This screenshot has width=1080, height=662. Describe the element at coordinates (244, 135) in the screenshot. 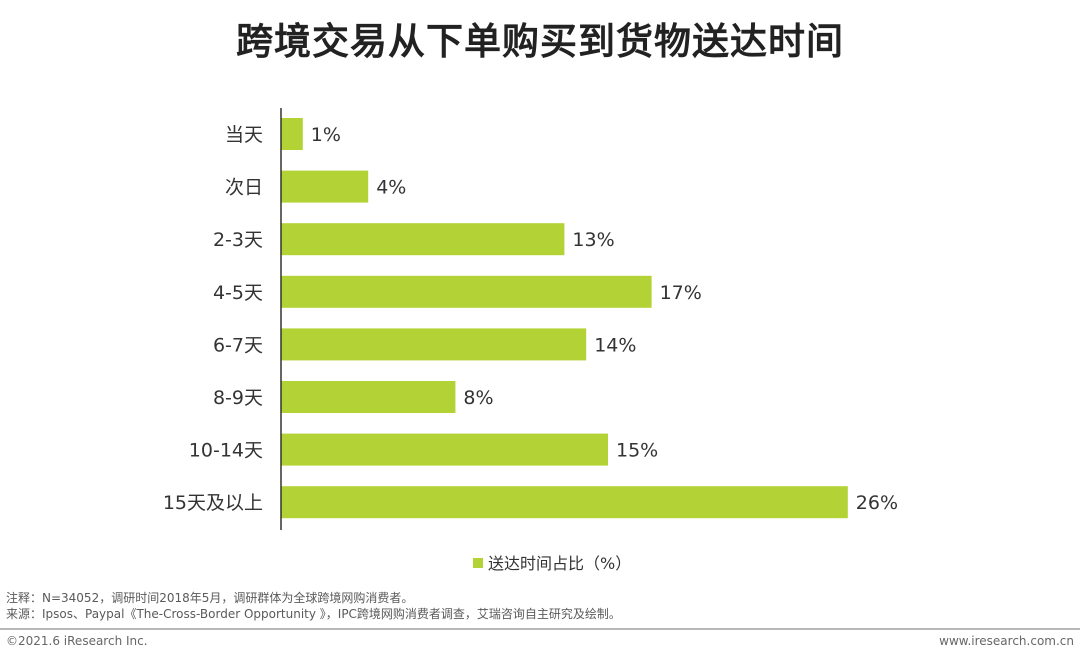

I see `category-label: 当天` at that location.